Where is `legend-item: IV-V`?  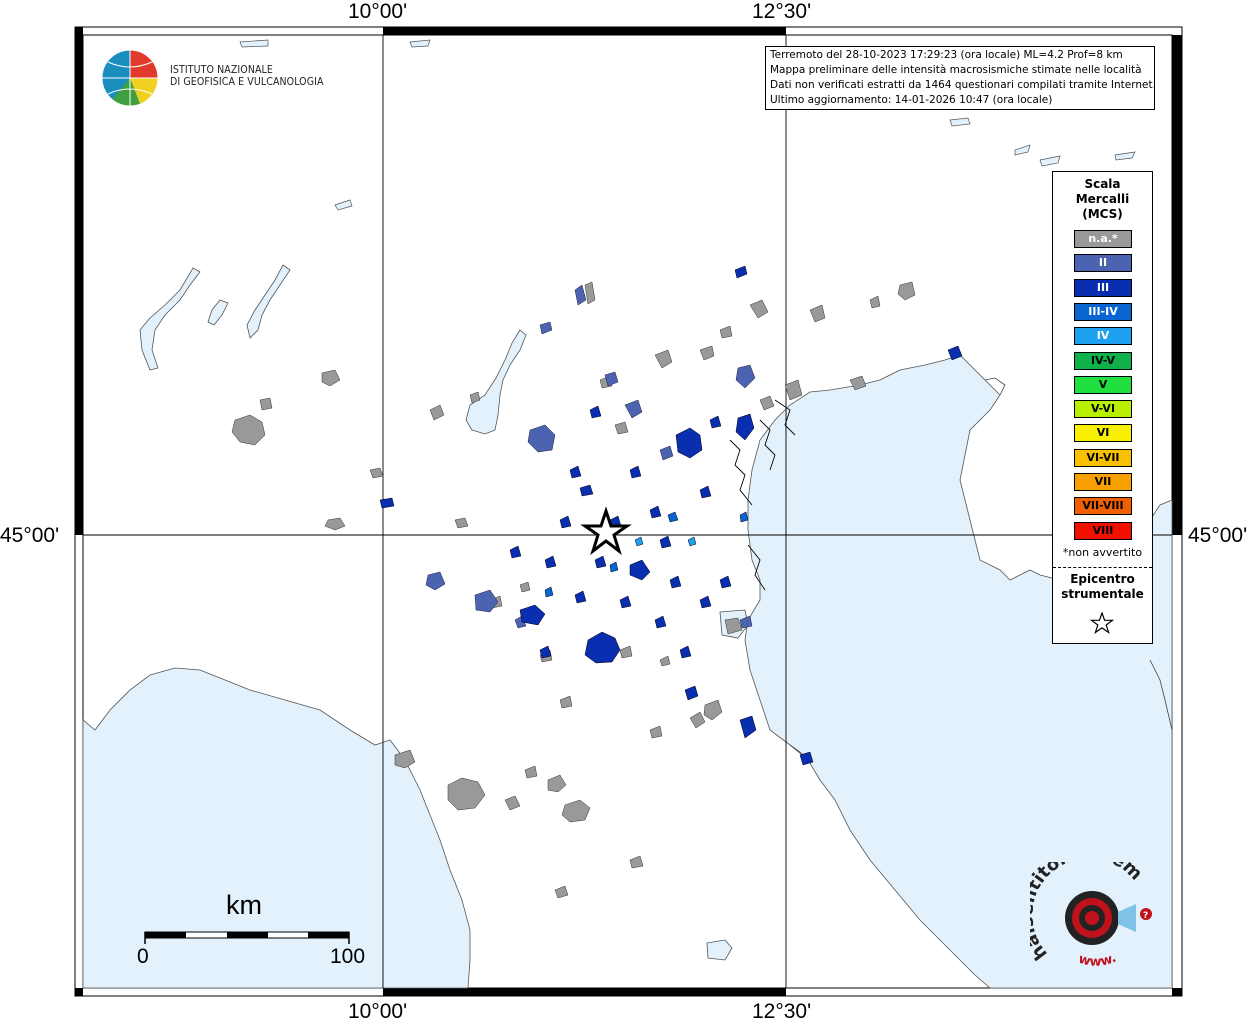
legend-item: IV-V is located at coordinates (1103, 360).